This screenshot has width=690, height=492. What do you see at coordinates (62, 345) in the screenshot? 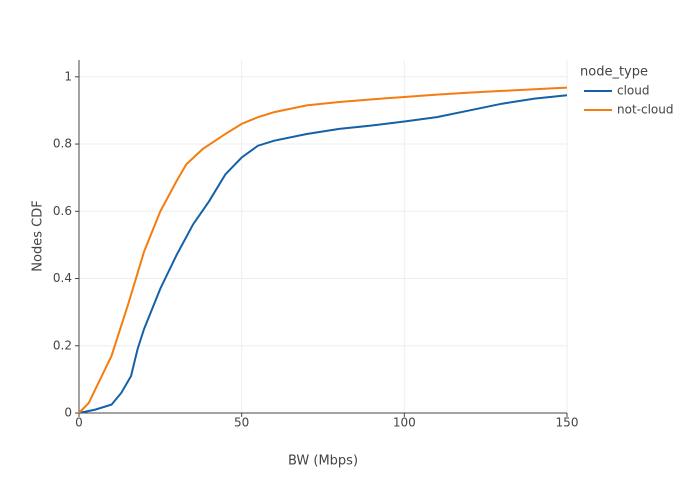
I see `y-tick-label: 0.2` at bounding box center [62, 345].